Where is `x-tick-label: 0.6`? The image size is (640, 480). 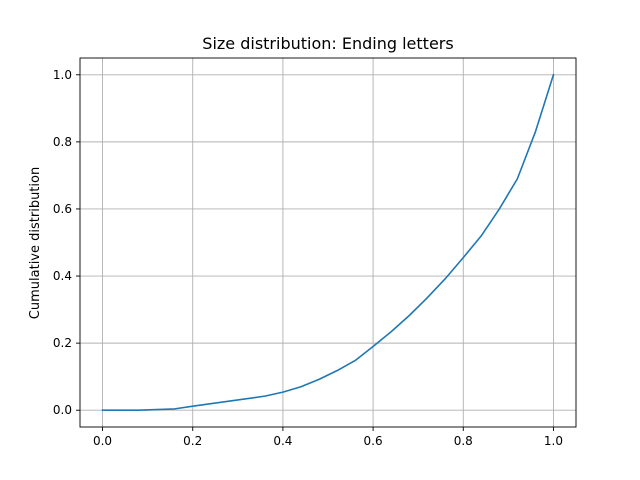
x-tick-label: 0.6 is located at coordinates (373, 441).